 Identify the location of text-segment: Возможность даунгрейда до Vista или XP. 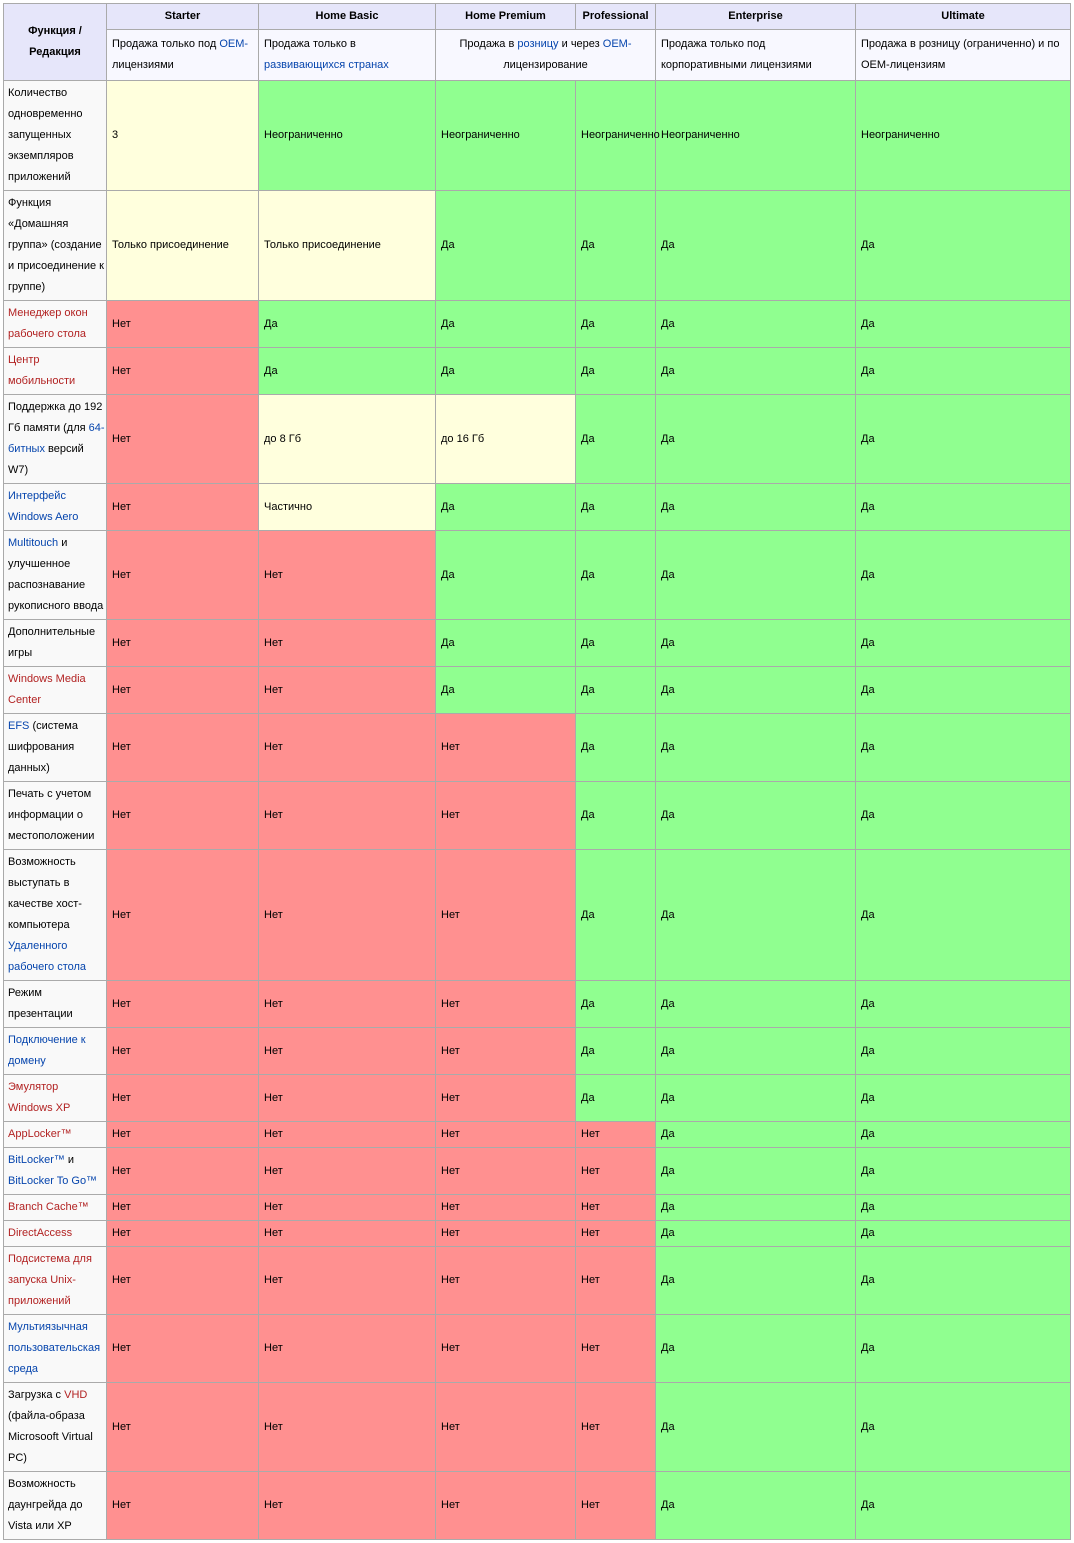
(45, 1505).